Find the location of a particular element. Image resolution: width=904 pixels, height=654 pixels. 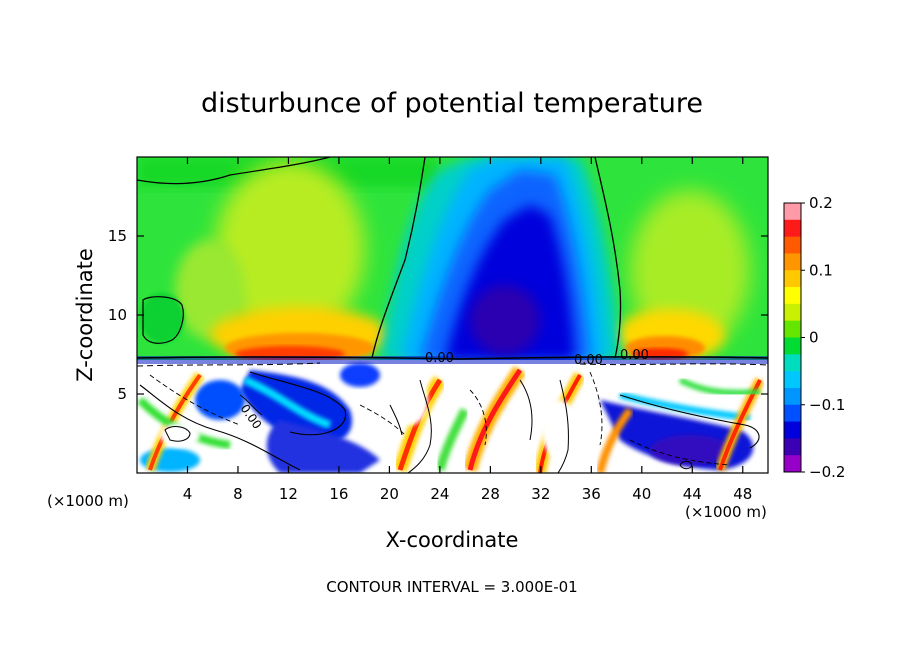

x-tick-label: 28 is located at coordinates (490, 494).